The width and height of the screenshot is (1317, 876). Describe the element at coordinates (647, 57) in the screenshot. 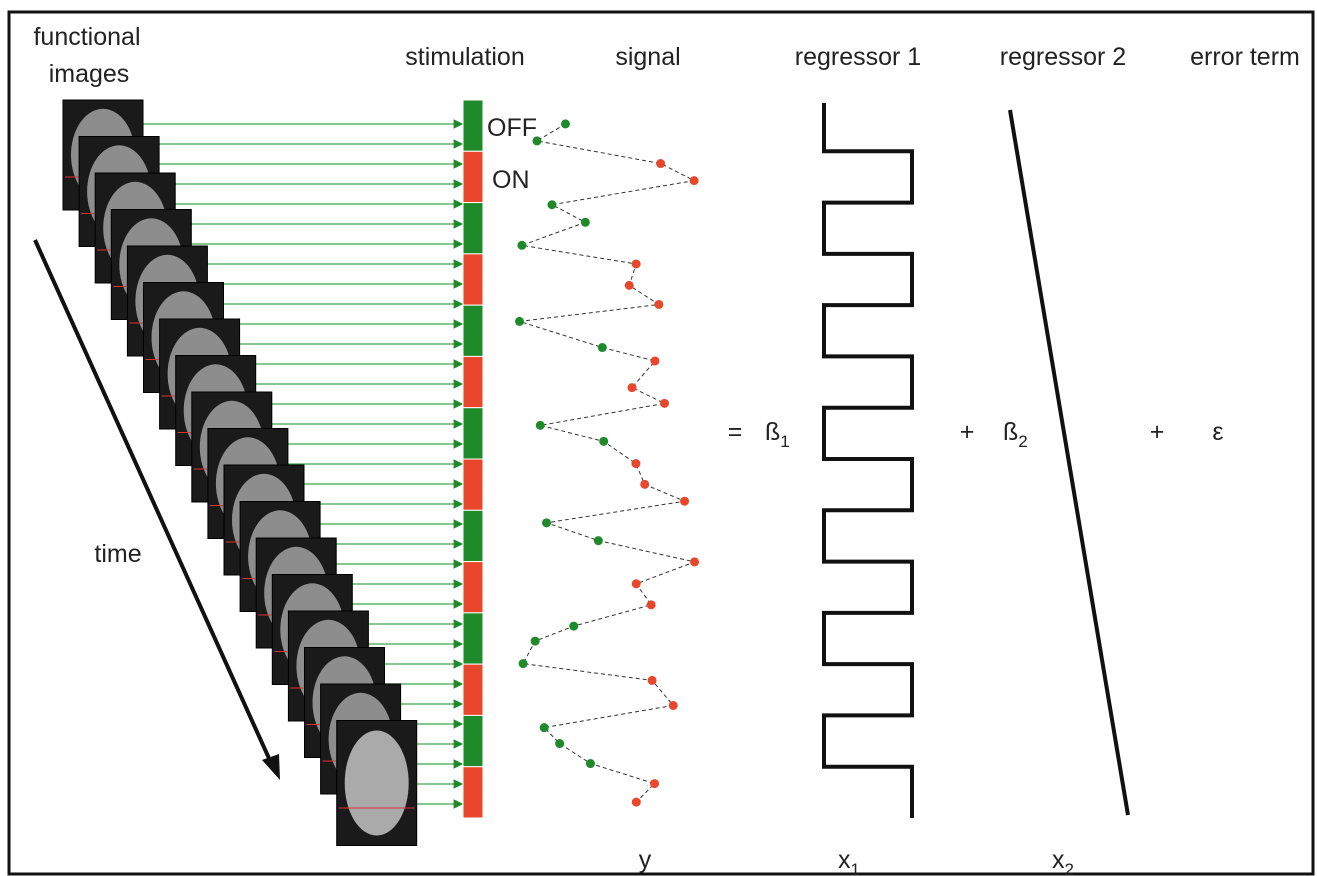

I see `column-title: signal` at that location.